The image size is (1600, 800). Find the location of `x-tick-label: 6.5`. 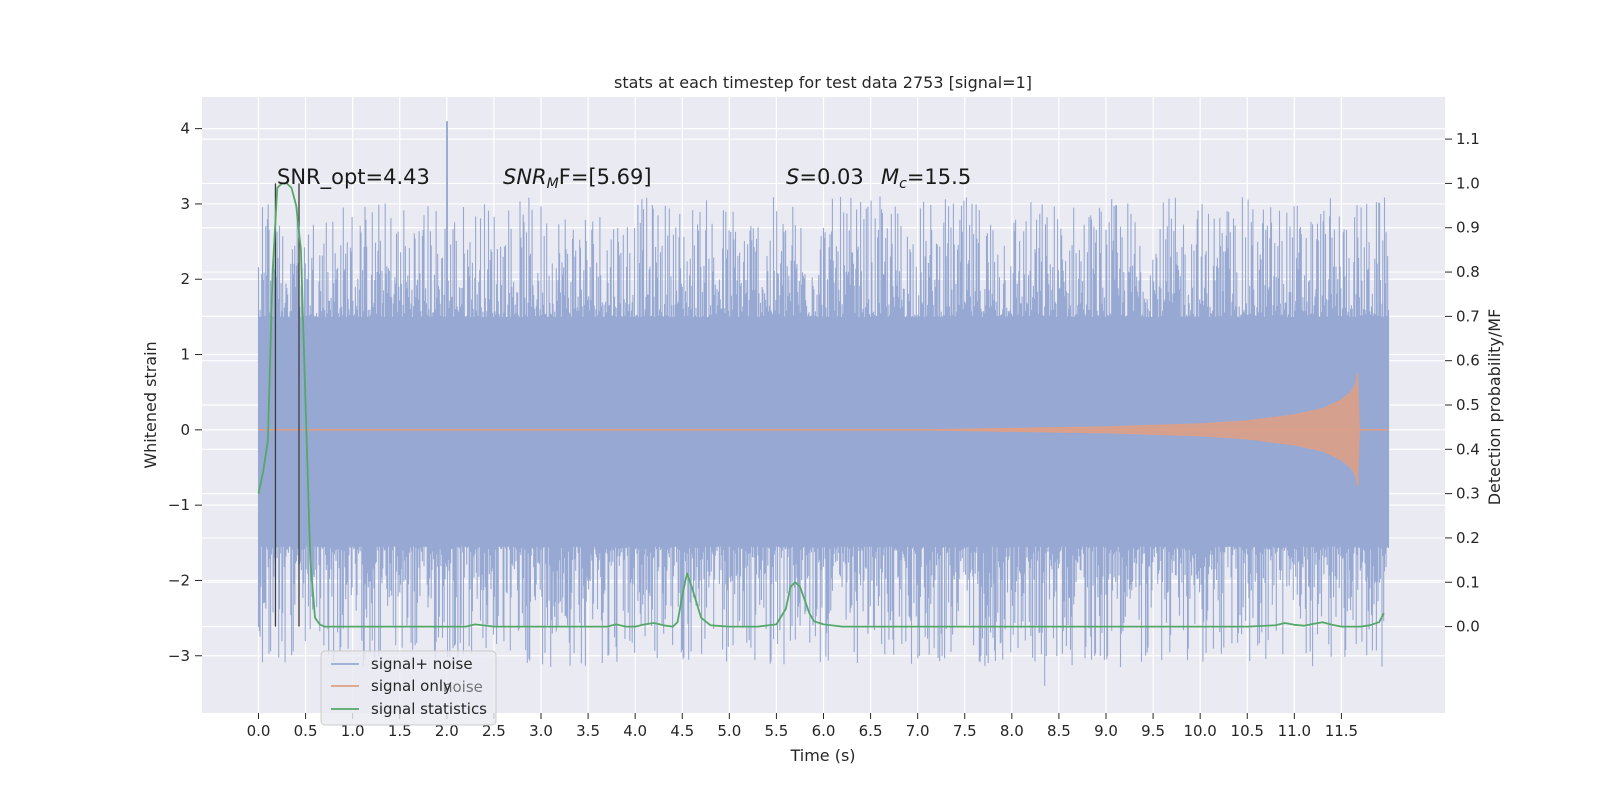

x-tick-label: 6.5 is located at coordinates (871, 731).